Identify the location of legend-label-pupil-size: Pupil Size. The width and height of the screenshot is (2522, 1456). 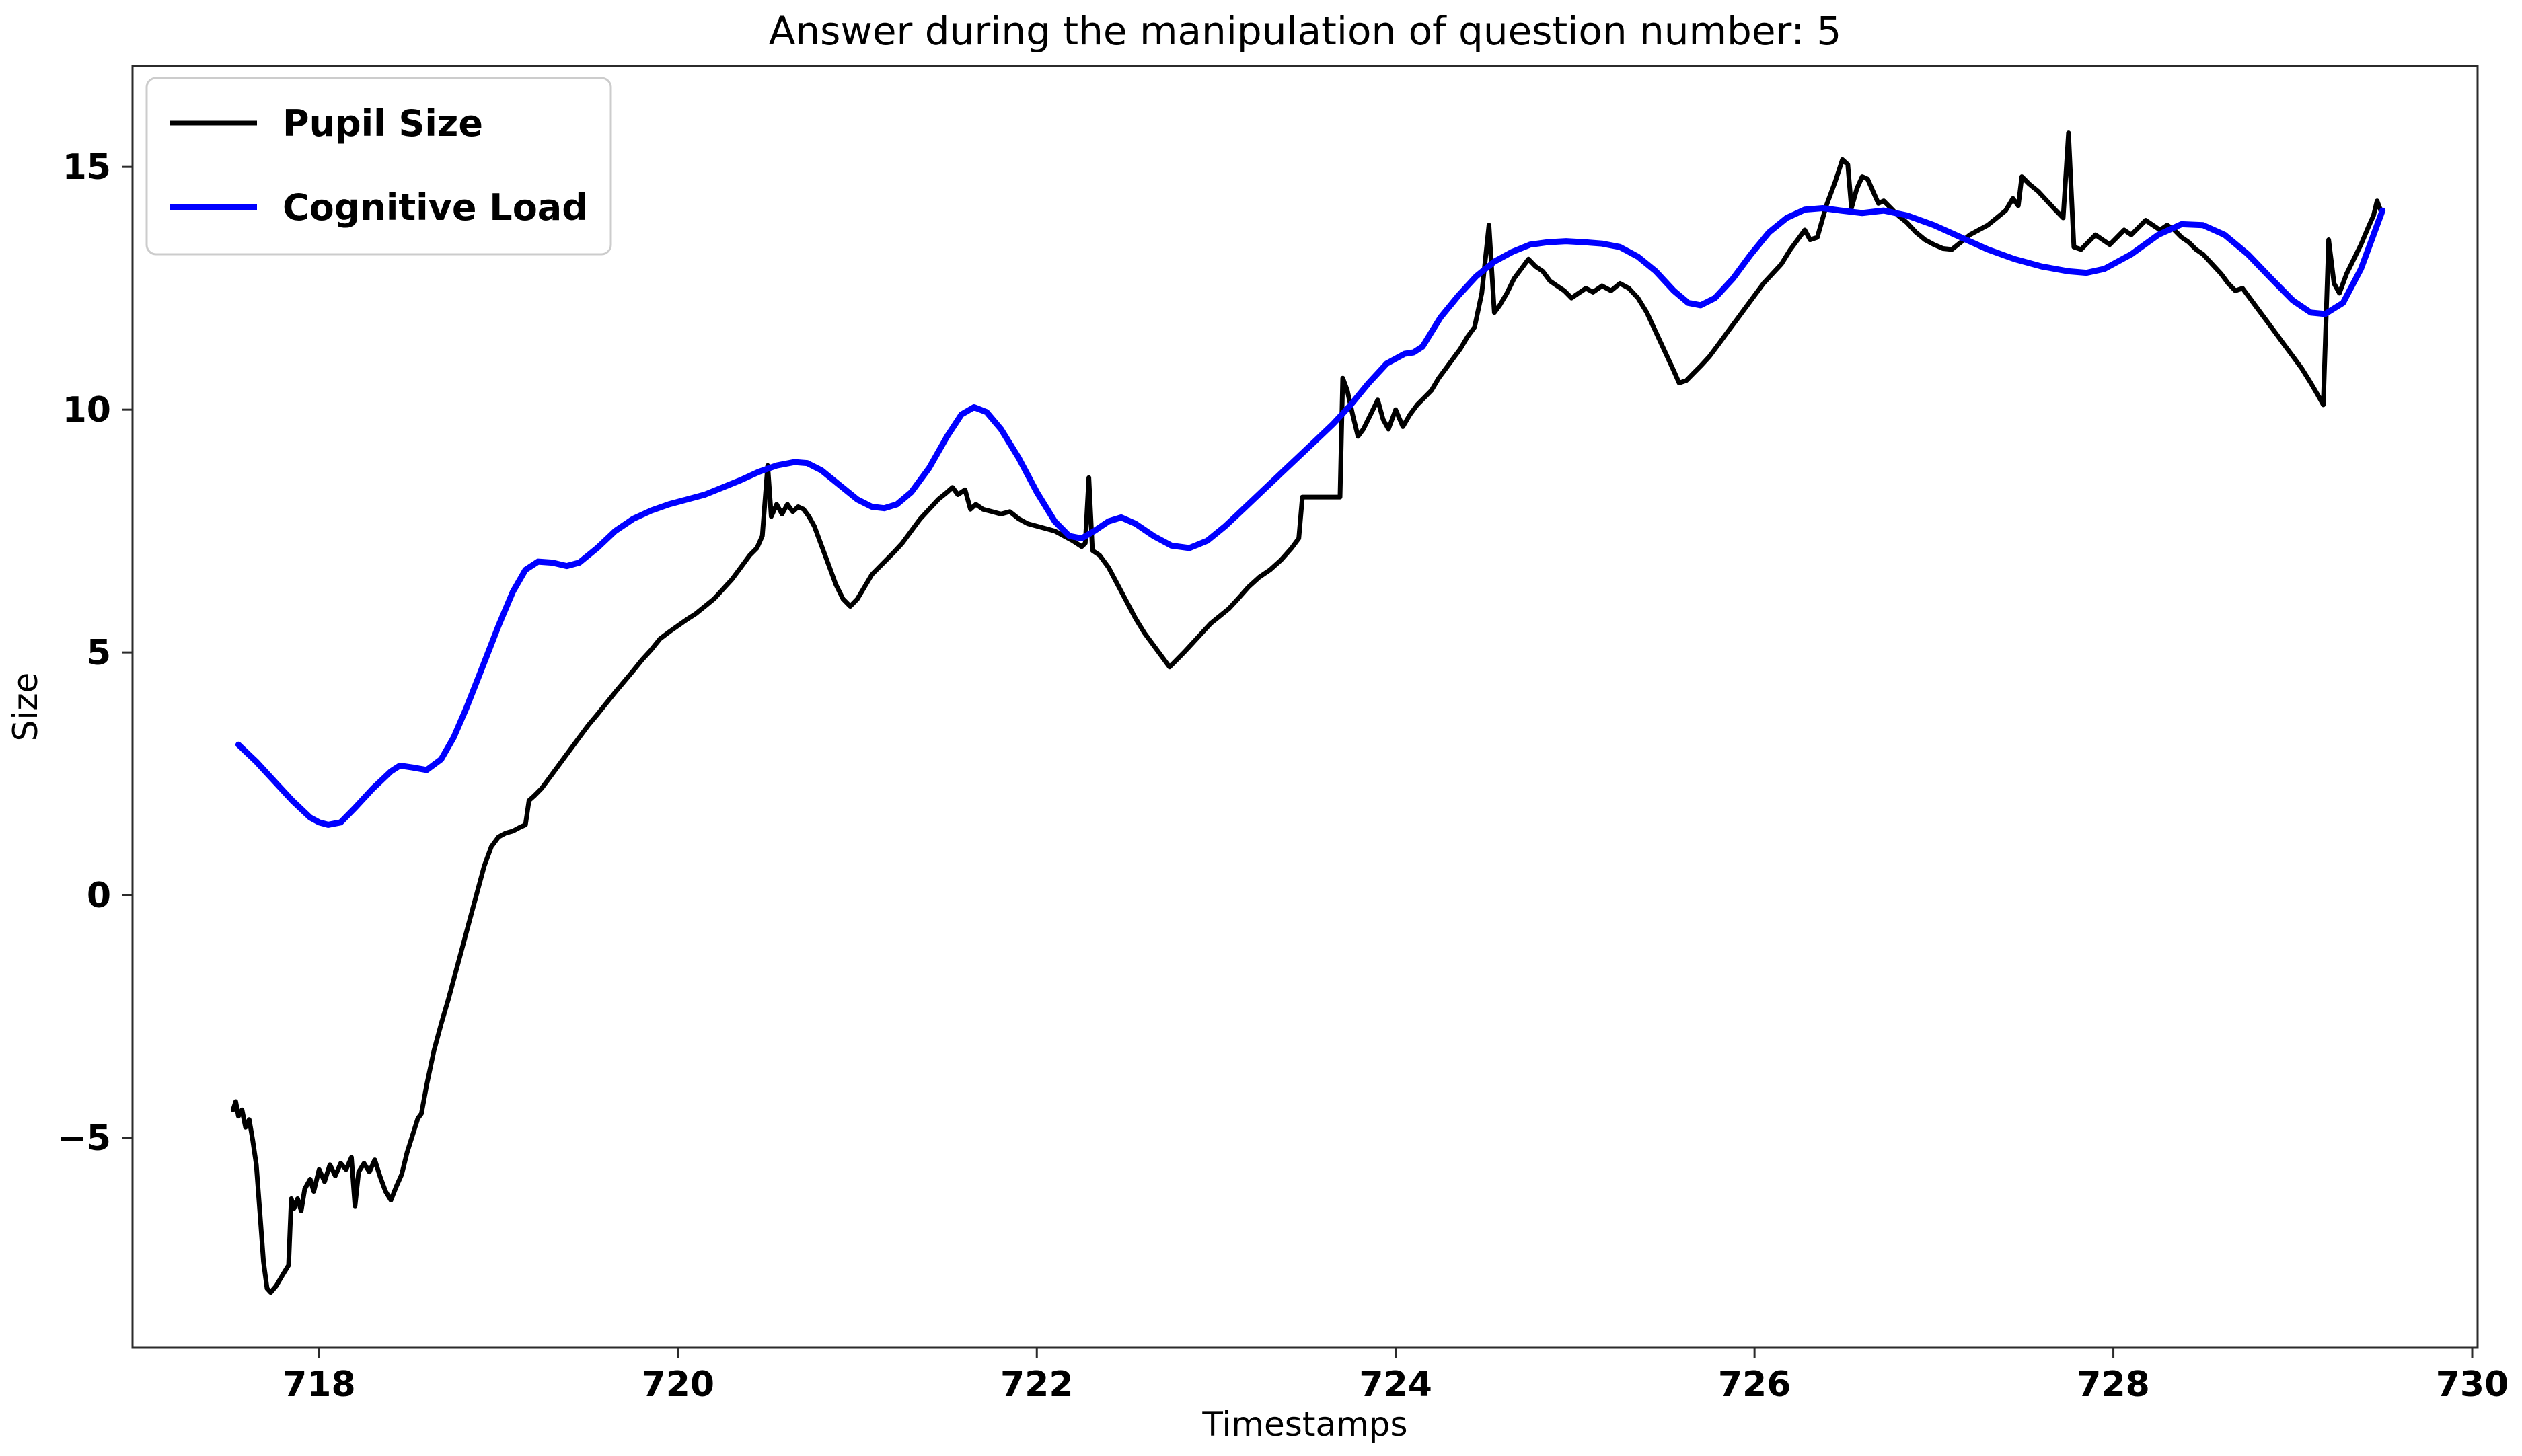
(383, 123).